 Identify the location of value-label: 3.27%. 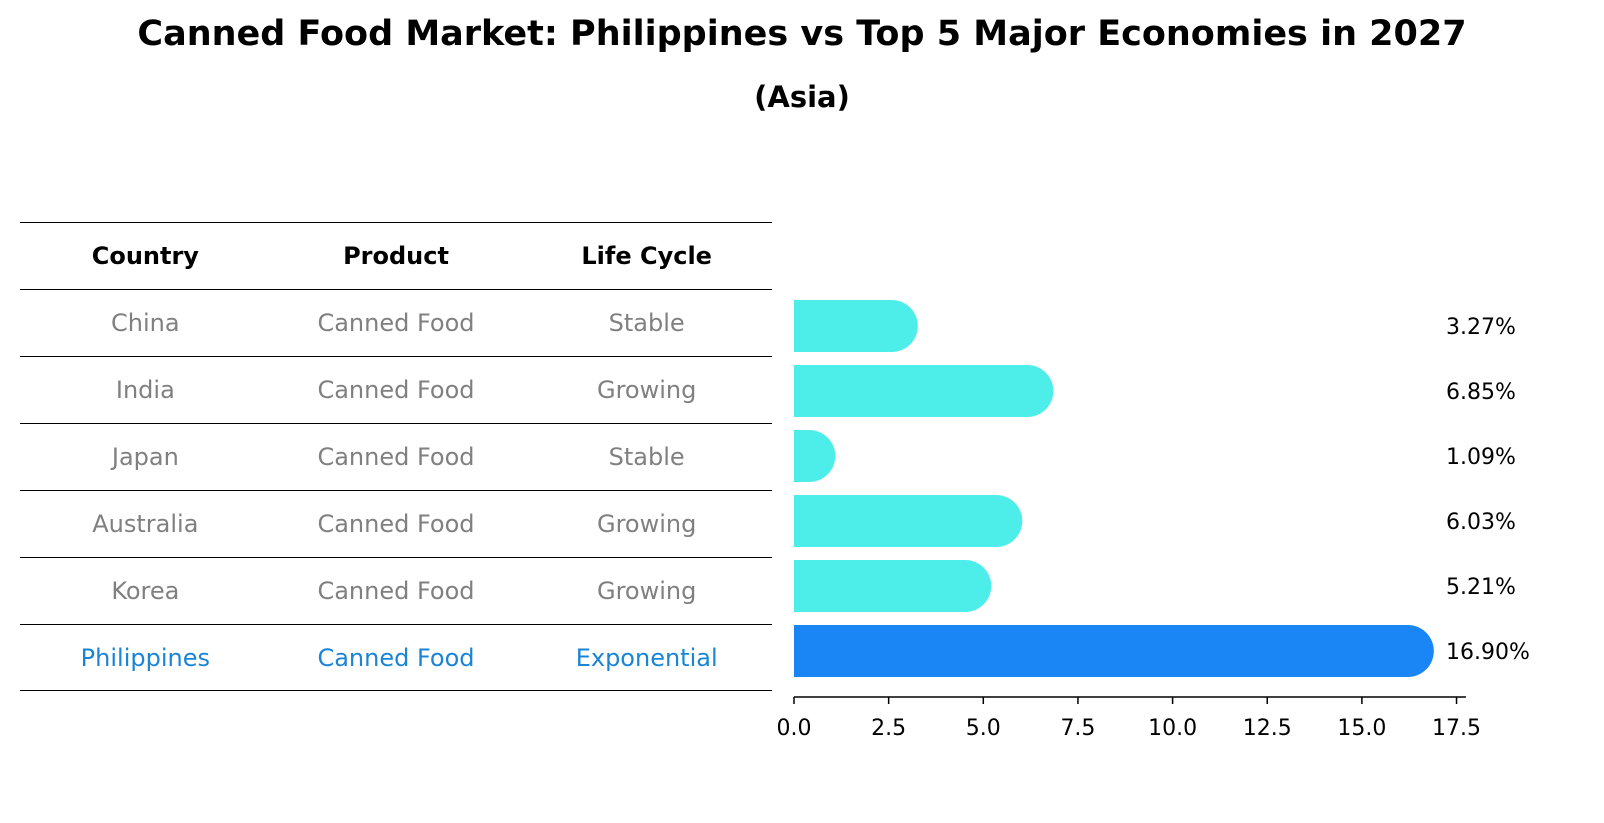
(1481, 327).